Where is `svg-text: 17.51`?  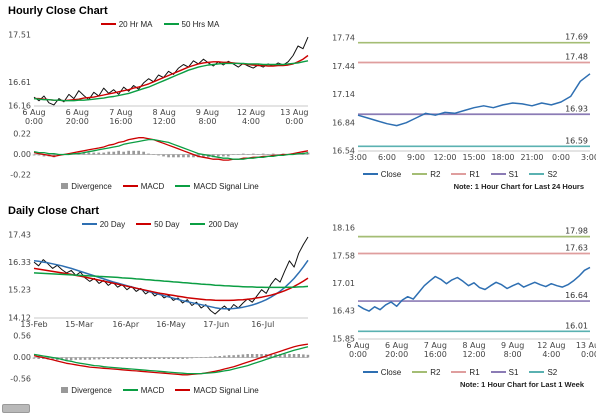 svg-text: 17.51 is located at coordinates (19, 35).